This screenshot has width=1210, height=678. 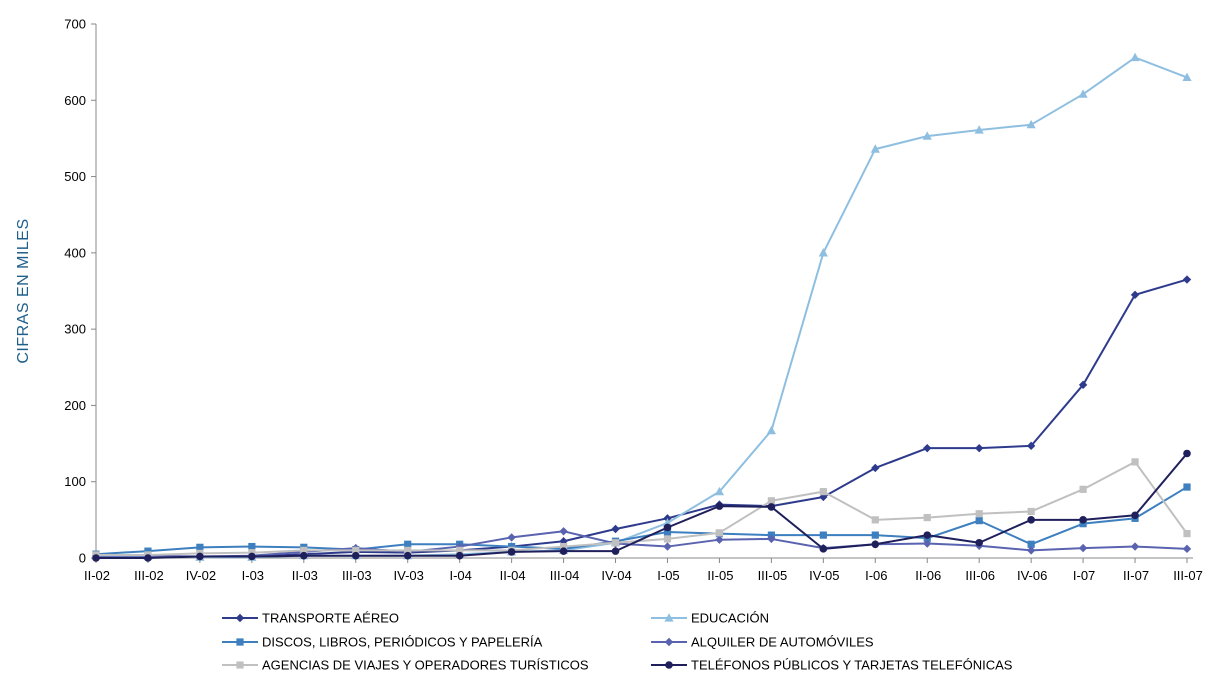 I want to click on legend-label: ALQUILER DE AUTOMÓVILES, so click(x=782, y=642).